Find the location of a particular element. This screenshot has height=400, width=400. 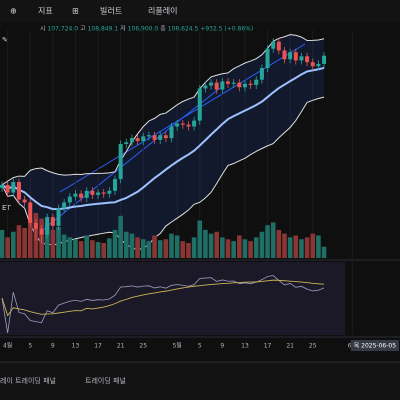

layout-icon: ⊞ is located at coordinates (75, 11).